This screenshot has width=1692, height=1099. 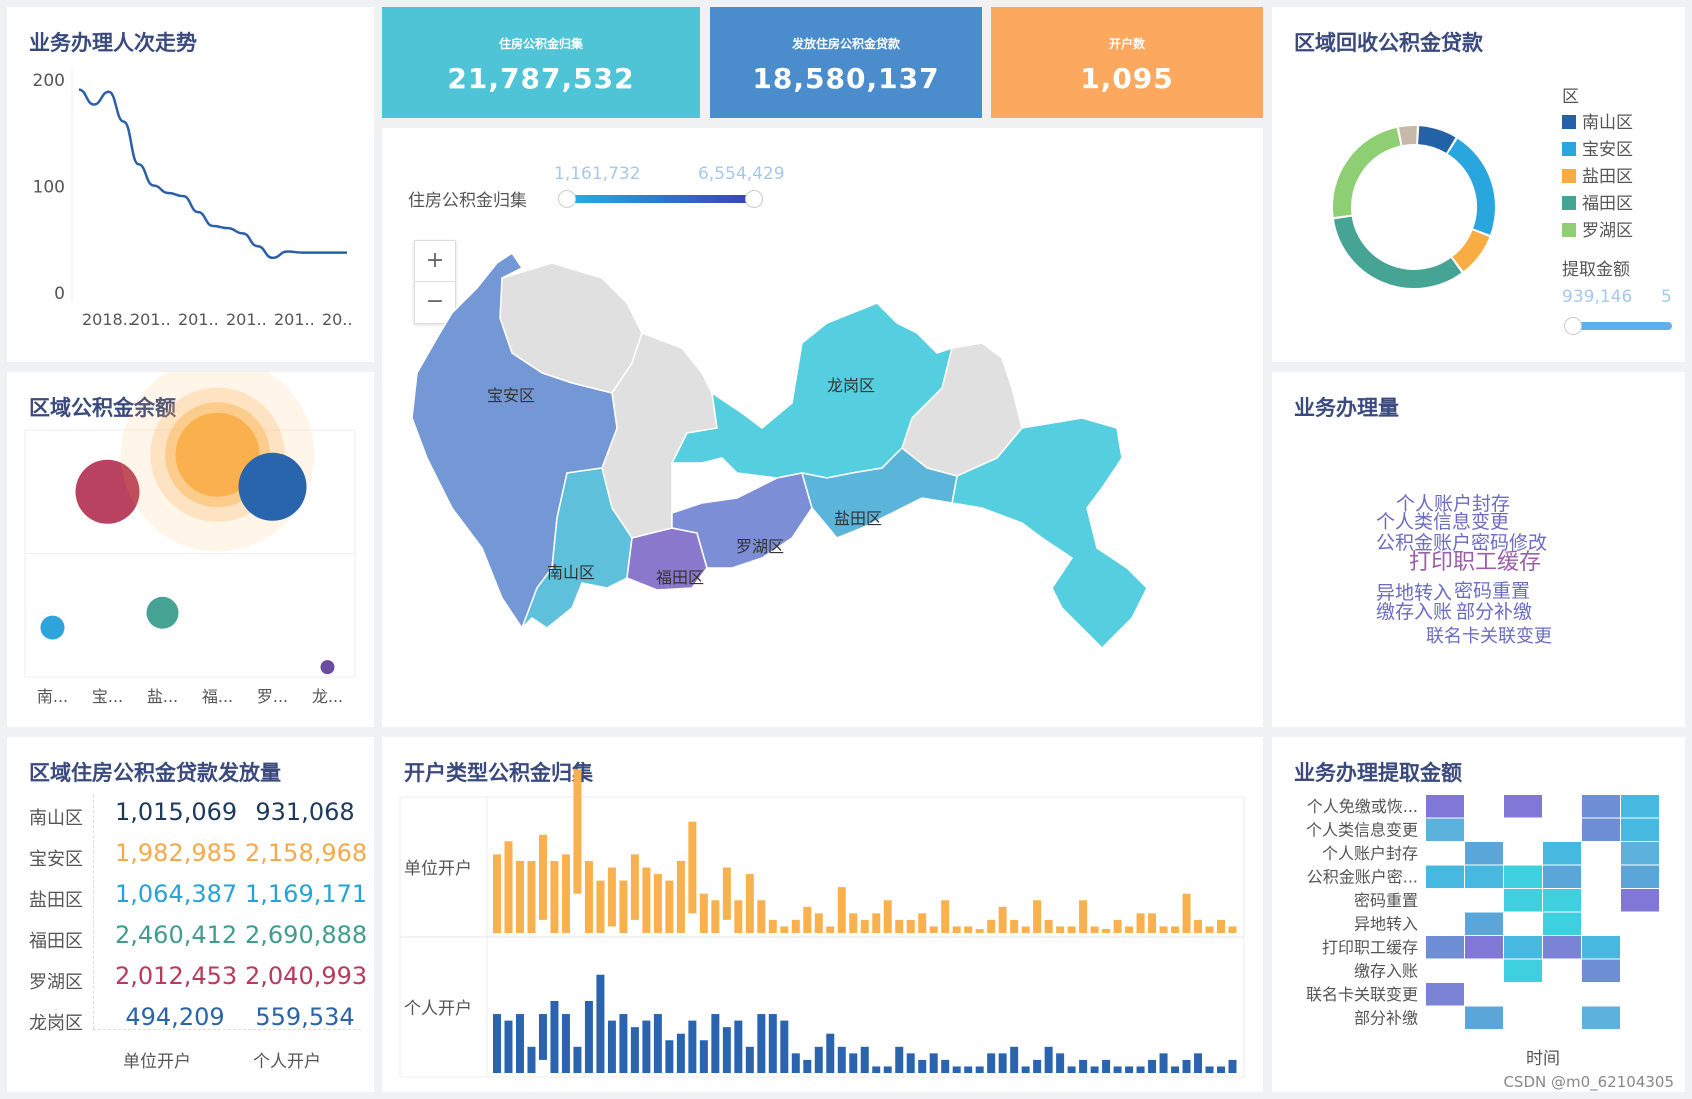 I want to click on word: 密码重置, so click(x=1492, y=591).